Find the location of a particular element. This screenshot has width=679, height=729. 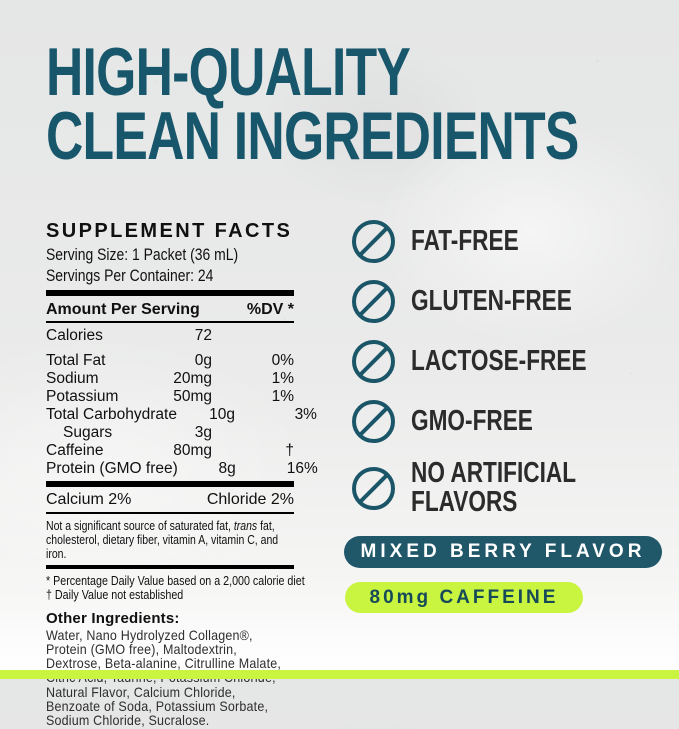

nutrient-label: Total Fat is located at coordinates (76, 360).